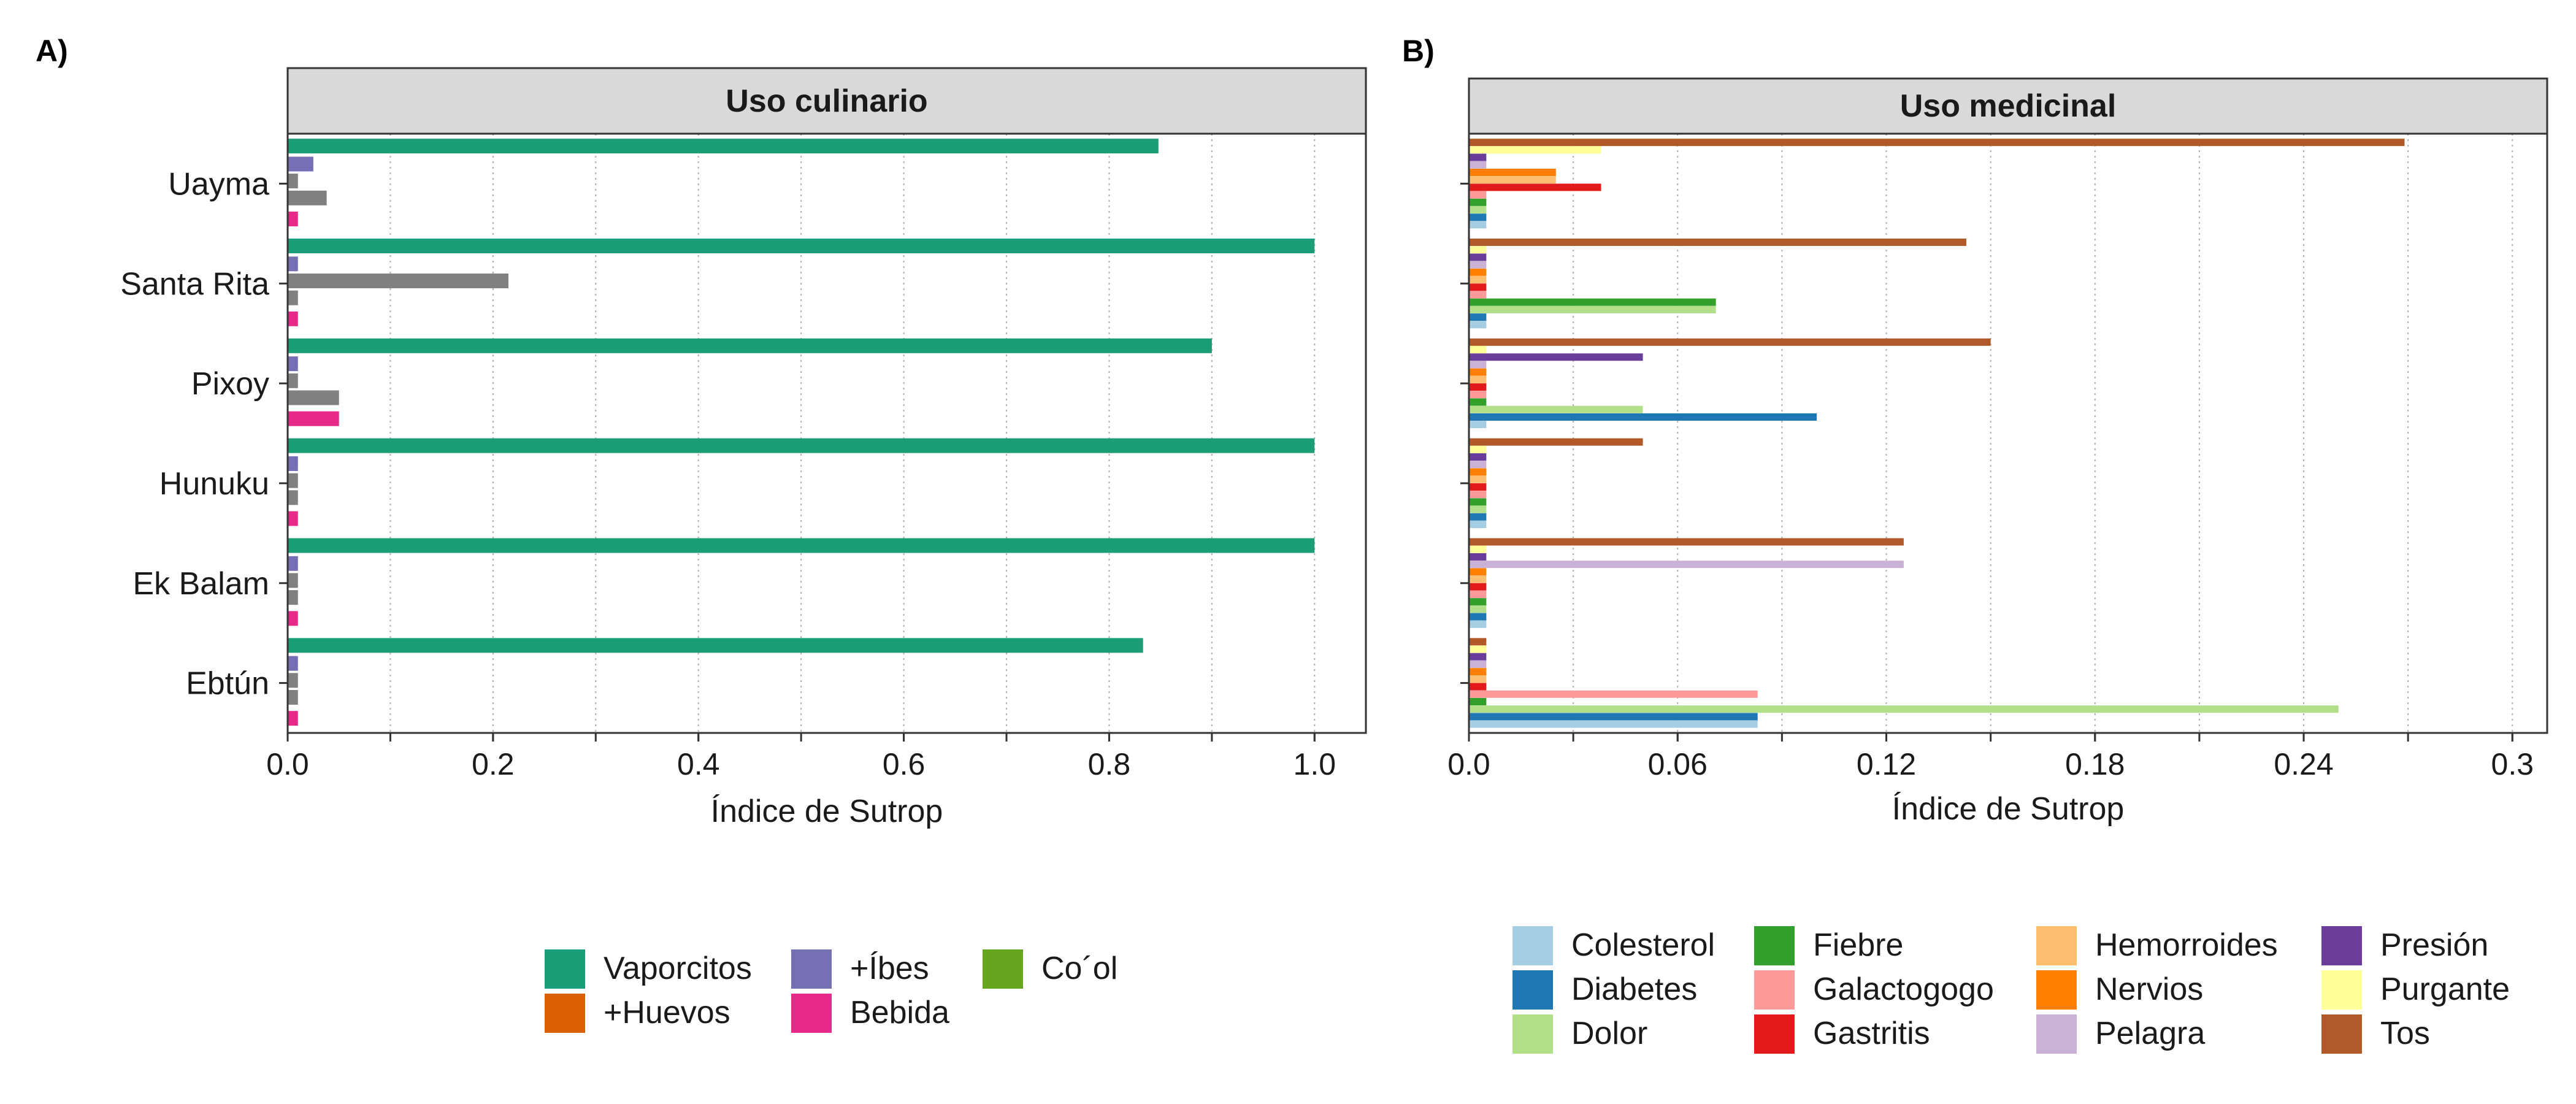 Image resolution: width=2576 pixels, height=1104 pixels. I want to click on legend-item-hemorroides: Hemorroides, so click(2157, 945).